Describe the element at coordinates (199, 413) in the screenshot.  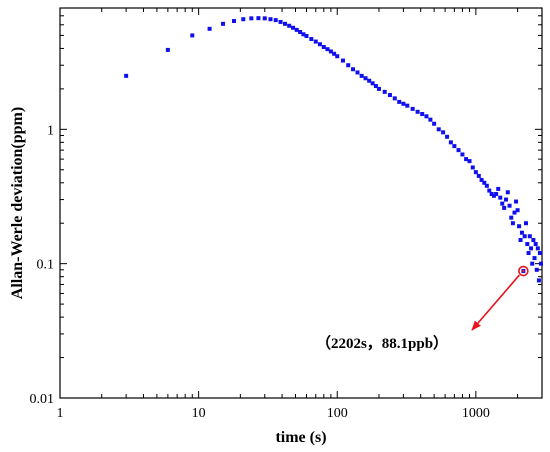
I see `x-tick-label: 10` at that location.